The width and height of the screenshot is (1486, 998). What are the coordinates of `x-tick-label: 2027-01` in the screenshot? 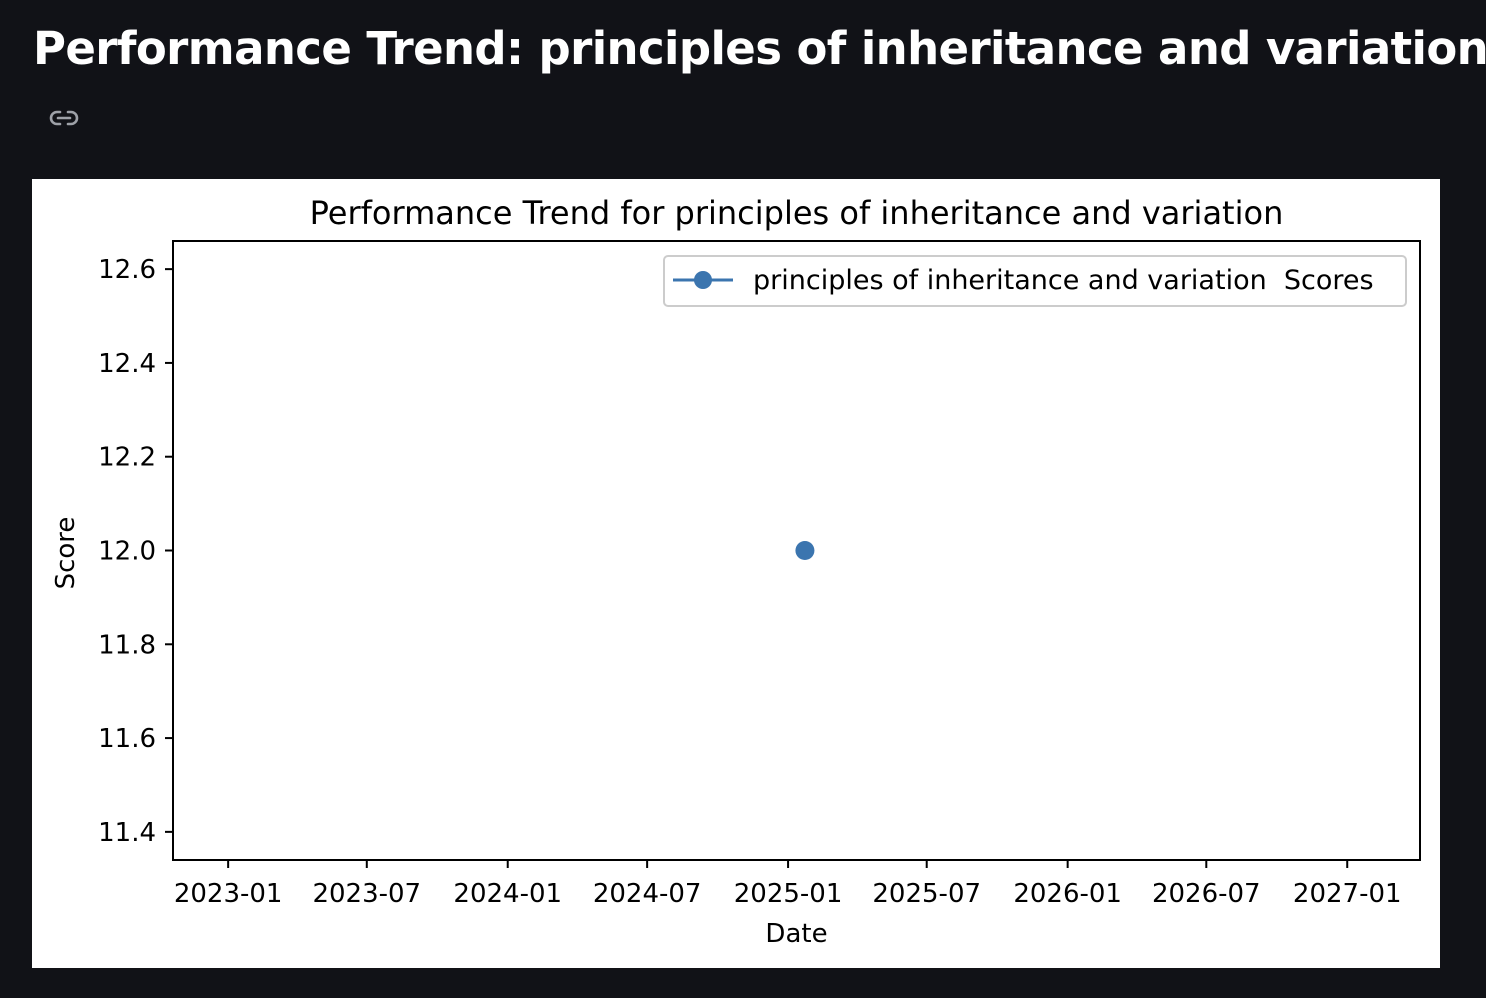 It's located at (1347, 894).